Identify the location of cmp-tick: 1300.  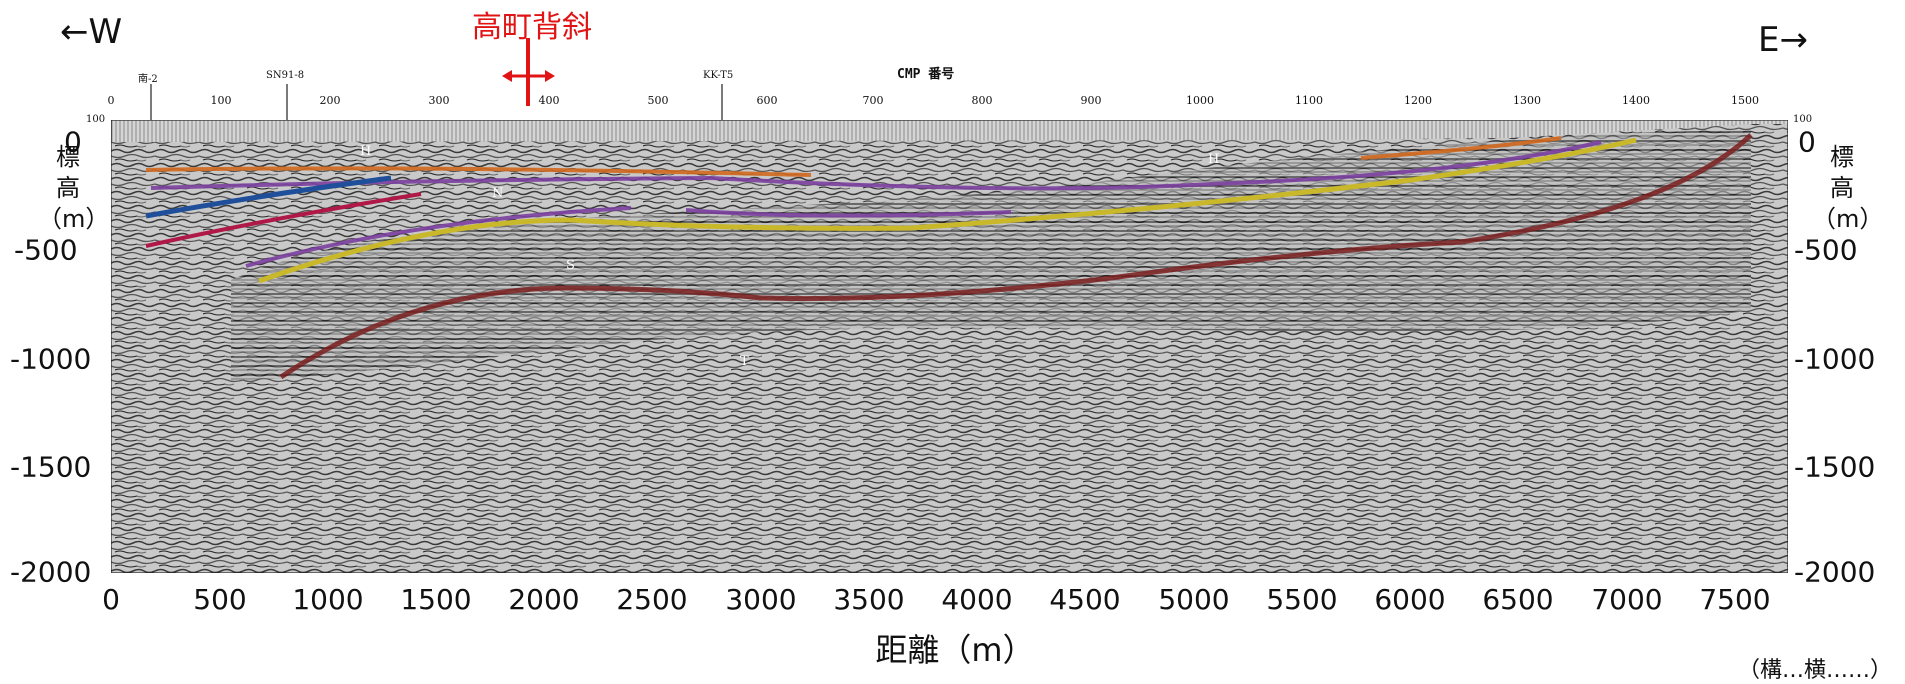
(1527, 100).